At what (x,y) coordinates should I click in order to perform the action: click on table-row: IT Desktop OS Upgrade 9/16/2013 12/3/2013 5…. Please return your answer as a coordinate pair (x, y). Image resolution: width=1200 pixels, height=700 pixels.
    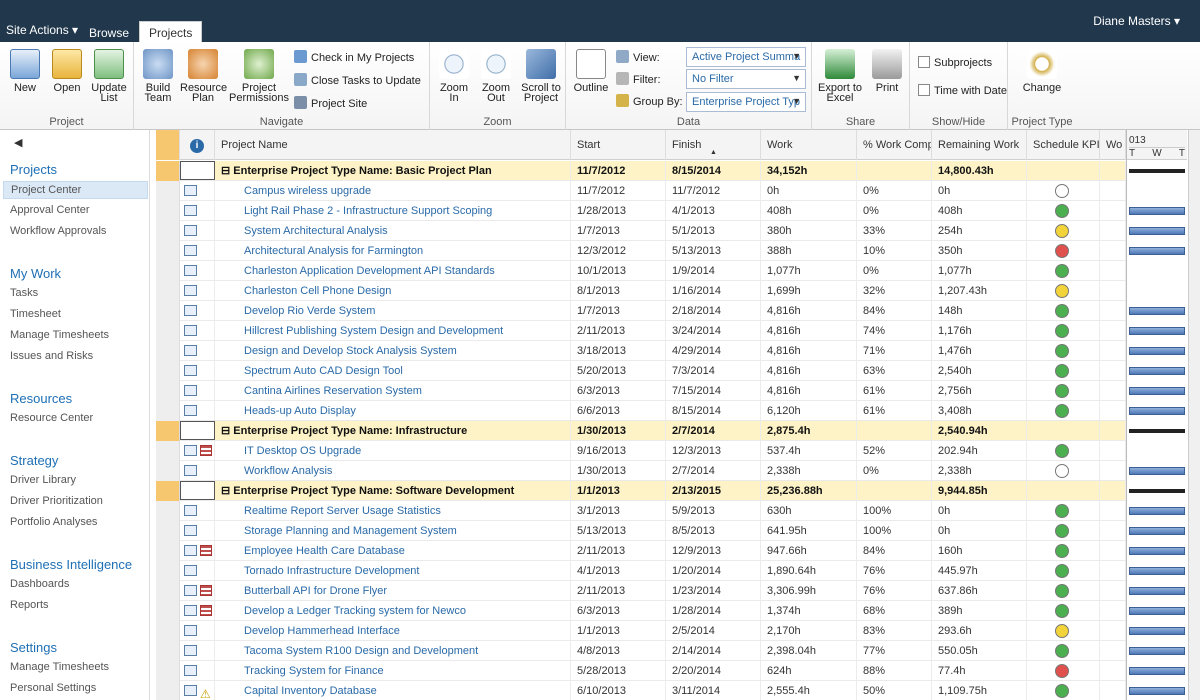
    Looking at the image, I should click on (641, 451).